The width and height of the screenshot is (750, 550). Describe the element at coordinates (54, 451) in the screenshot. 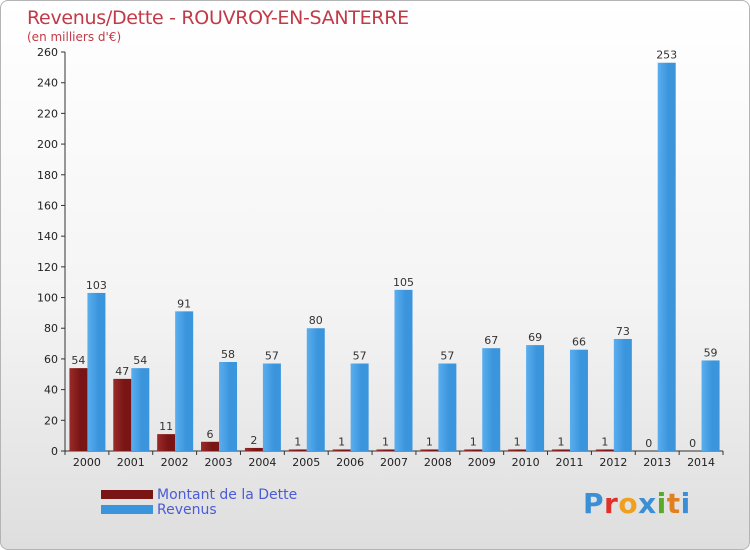

I see `y-tick-label: 0` at that location.